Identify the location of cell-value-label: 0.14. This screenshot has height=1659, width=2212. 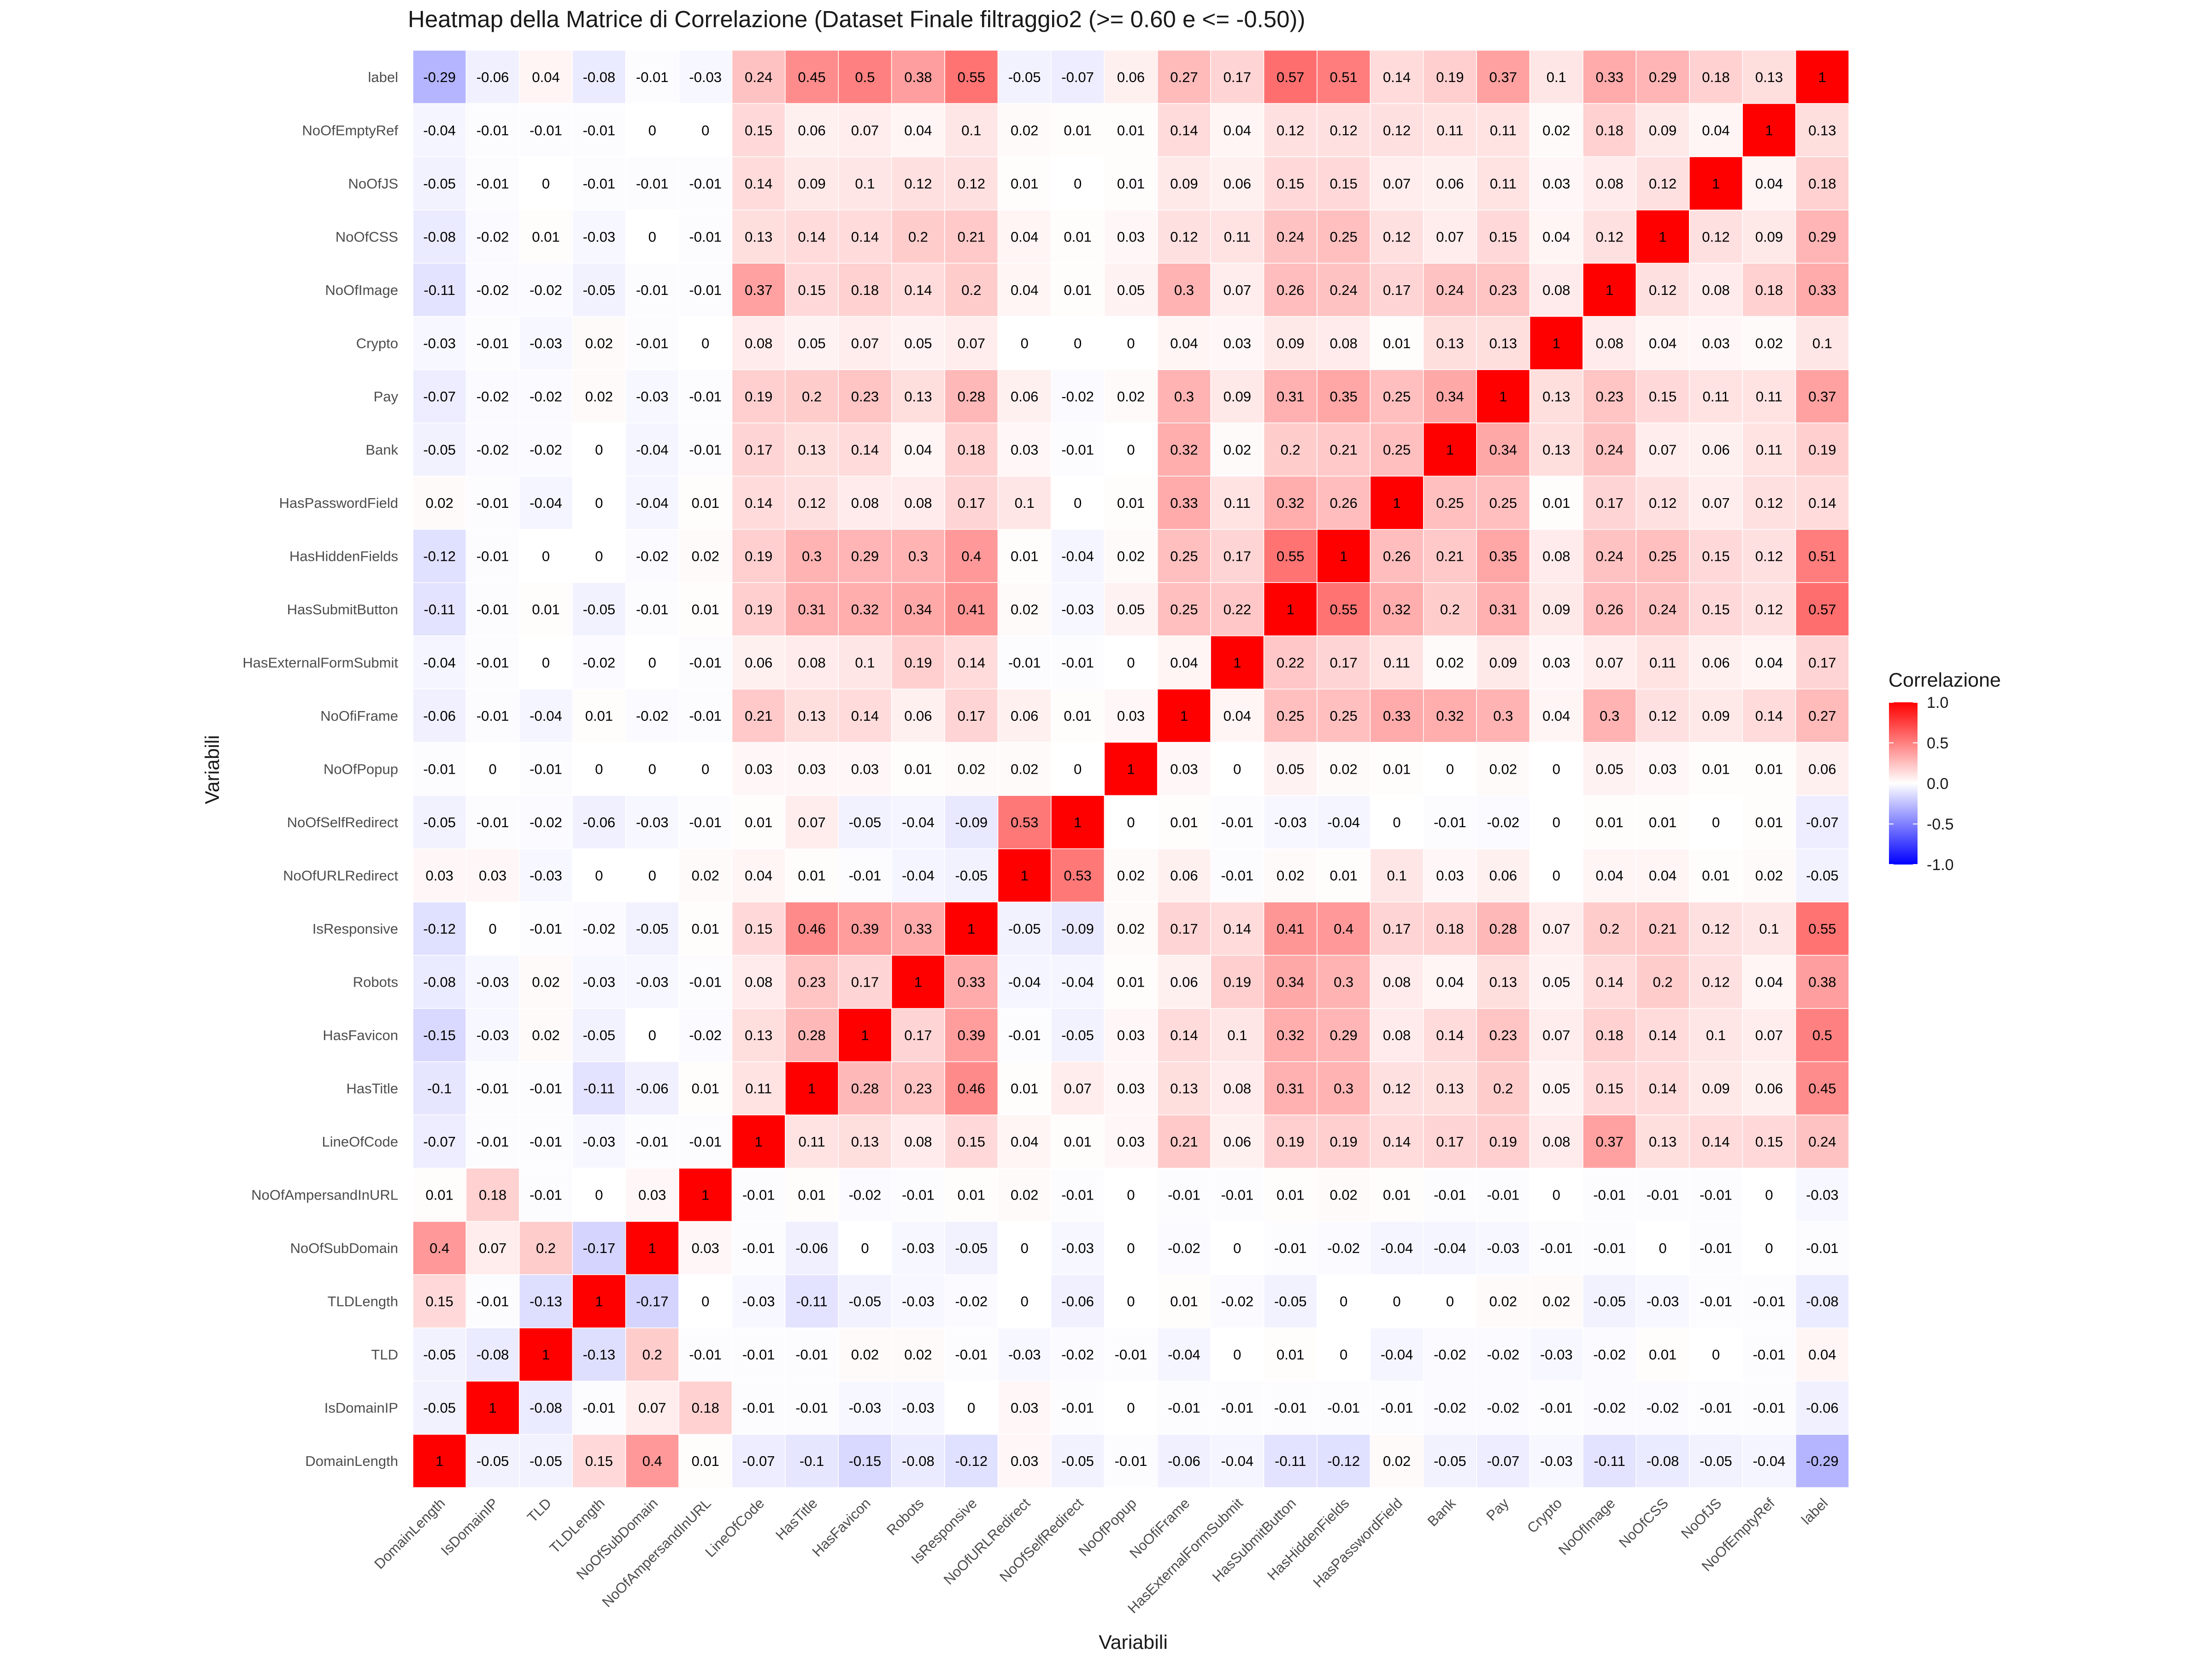
(1184, 1035).